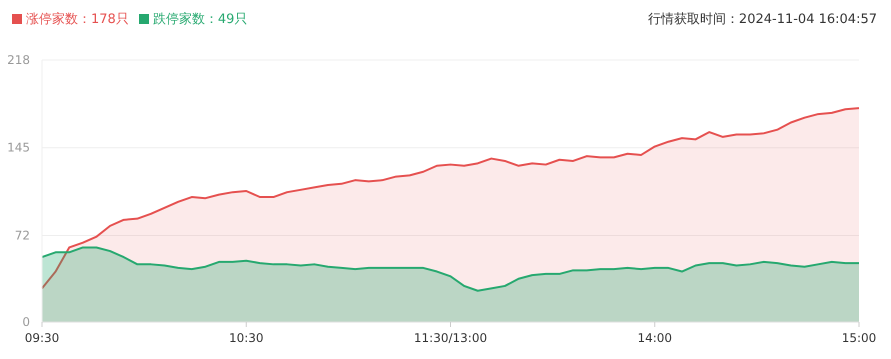  Describe the element at coordinates (77, 19) in the screenshot. I see `legend-label: 涨停家数：178只` at that location.